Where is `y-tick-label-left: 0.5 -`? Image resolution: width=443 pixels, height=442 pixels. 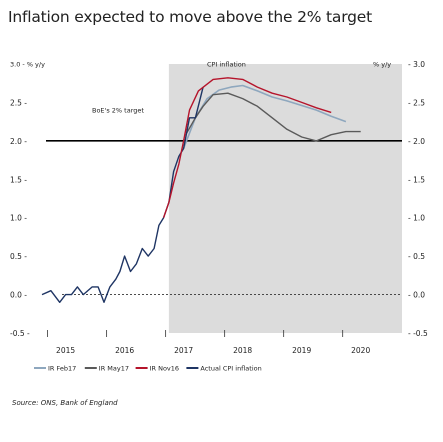 y-tick-label-left: 0.5 - is located at coordinates (18, 256).